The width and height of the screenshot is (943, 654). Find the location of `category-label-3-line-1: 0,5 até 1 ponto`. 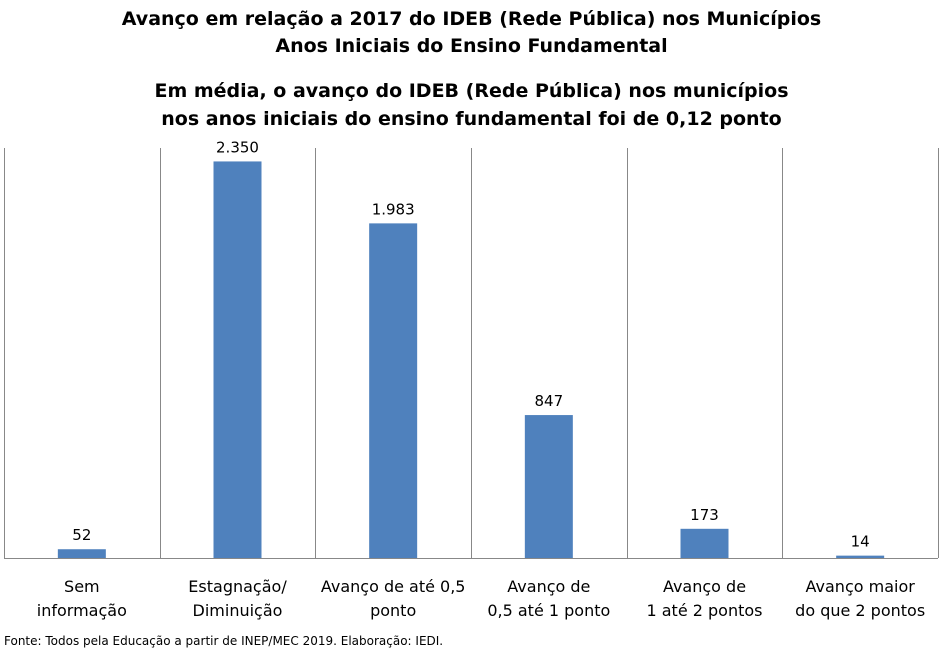

category-label-3-line-1: 0,5 até 1 ponto is located at coordinates (548, 610).